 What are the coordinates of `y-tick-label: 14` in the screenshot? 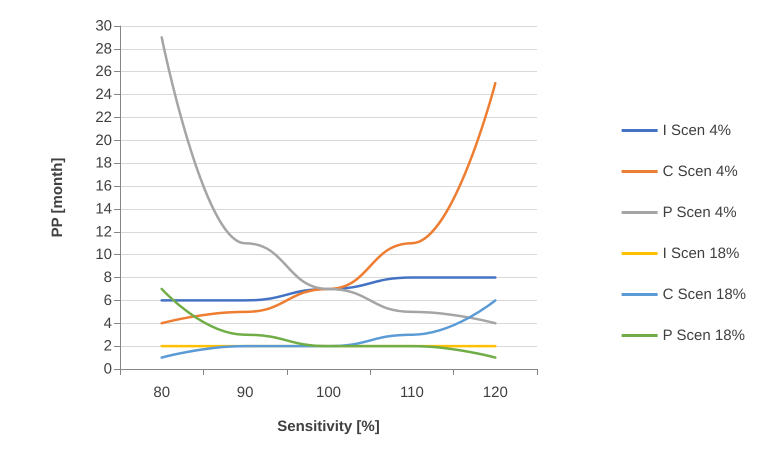 It's located at (103, 209).